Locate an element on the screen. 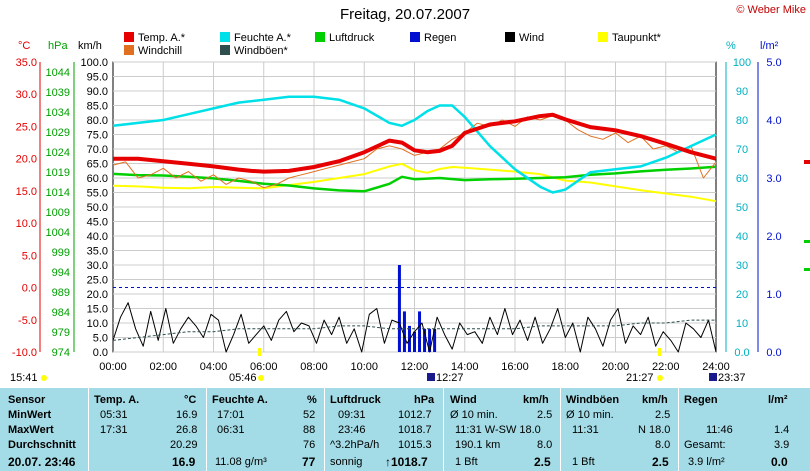  wind-line is located at coordinates (414, 327).